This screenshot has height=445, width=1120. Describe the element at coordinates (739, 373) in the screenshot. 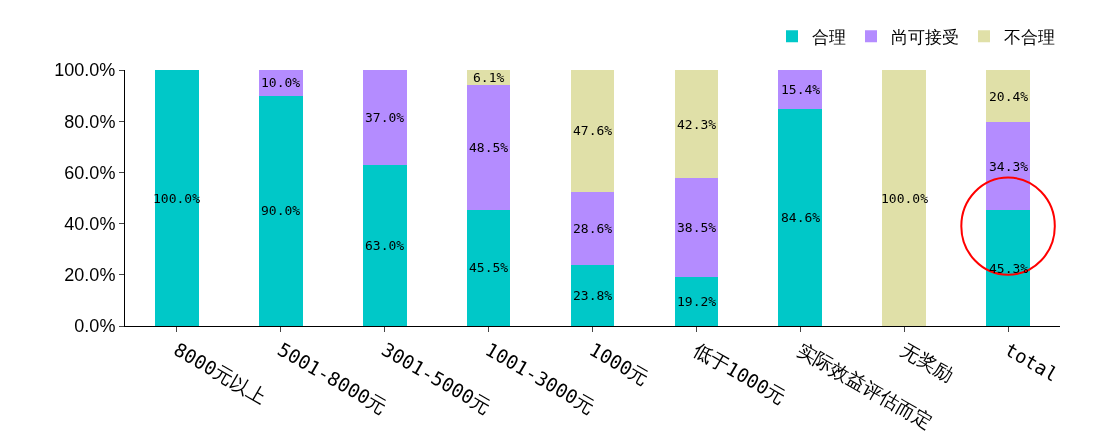

I see `x-tick-label: 低于1000元` at that location.